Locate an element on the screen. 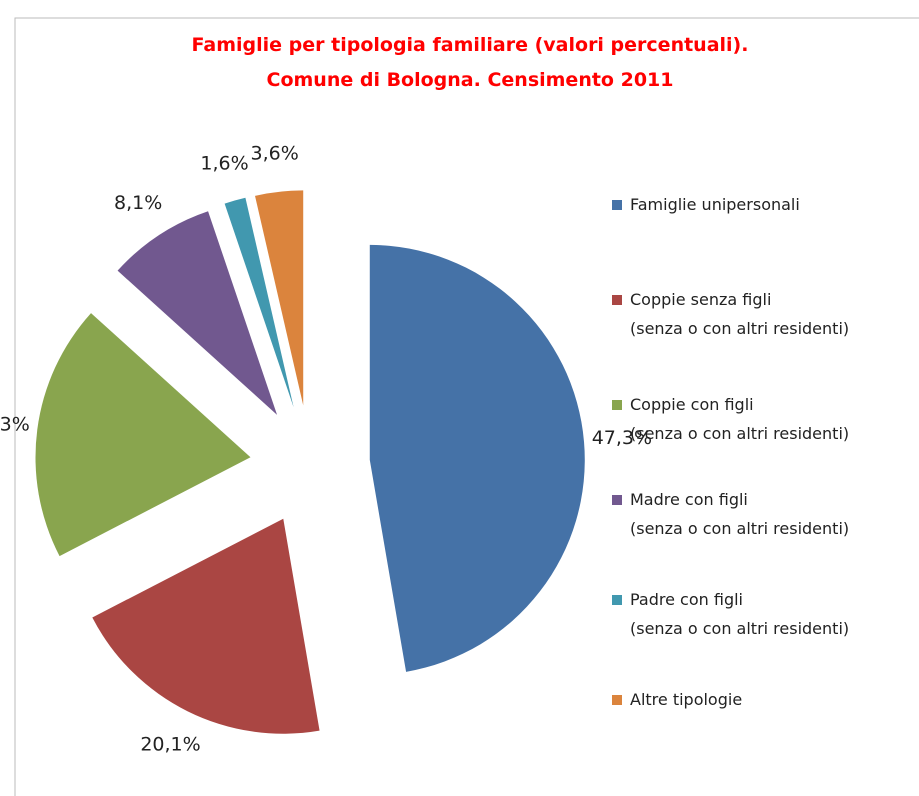 This screenshot has height=796, width=919. data-label: 47,3% is located at coordinates (622, 438).